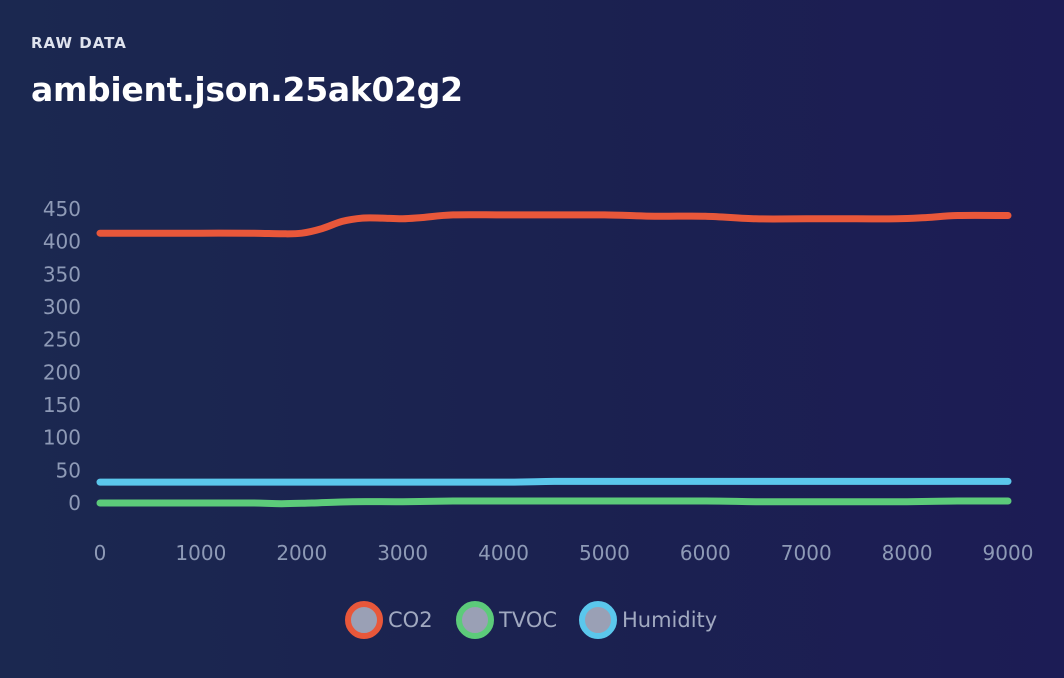 This screenshot has width=1064, height=678. What do you see at coordinates (907, 553) in the screenshot?
I see `x-tick-label: 8000` at bounding box center [907, 553].